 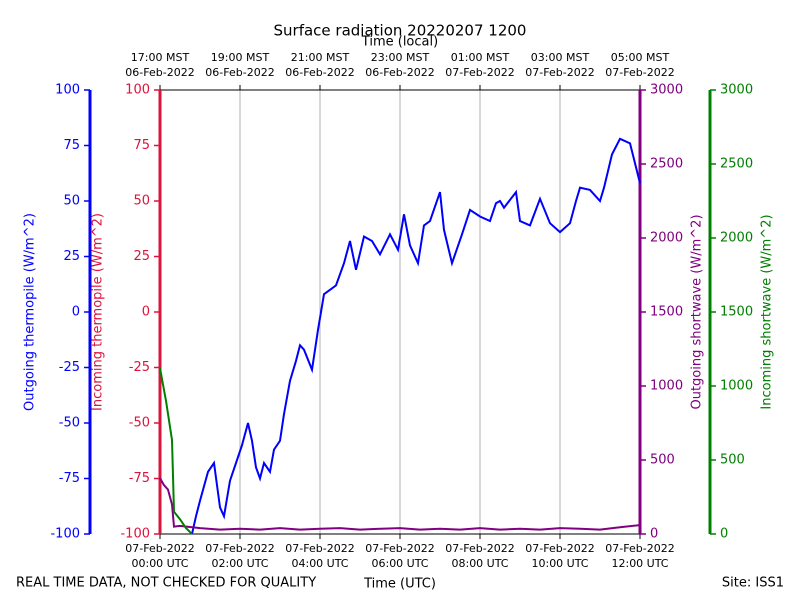 What do you see at coordinates (640, 57) in the screenshot?
I see `x2-tick-label: 05:00 MST` at bounding box center [640, 57].